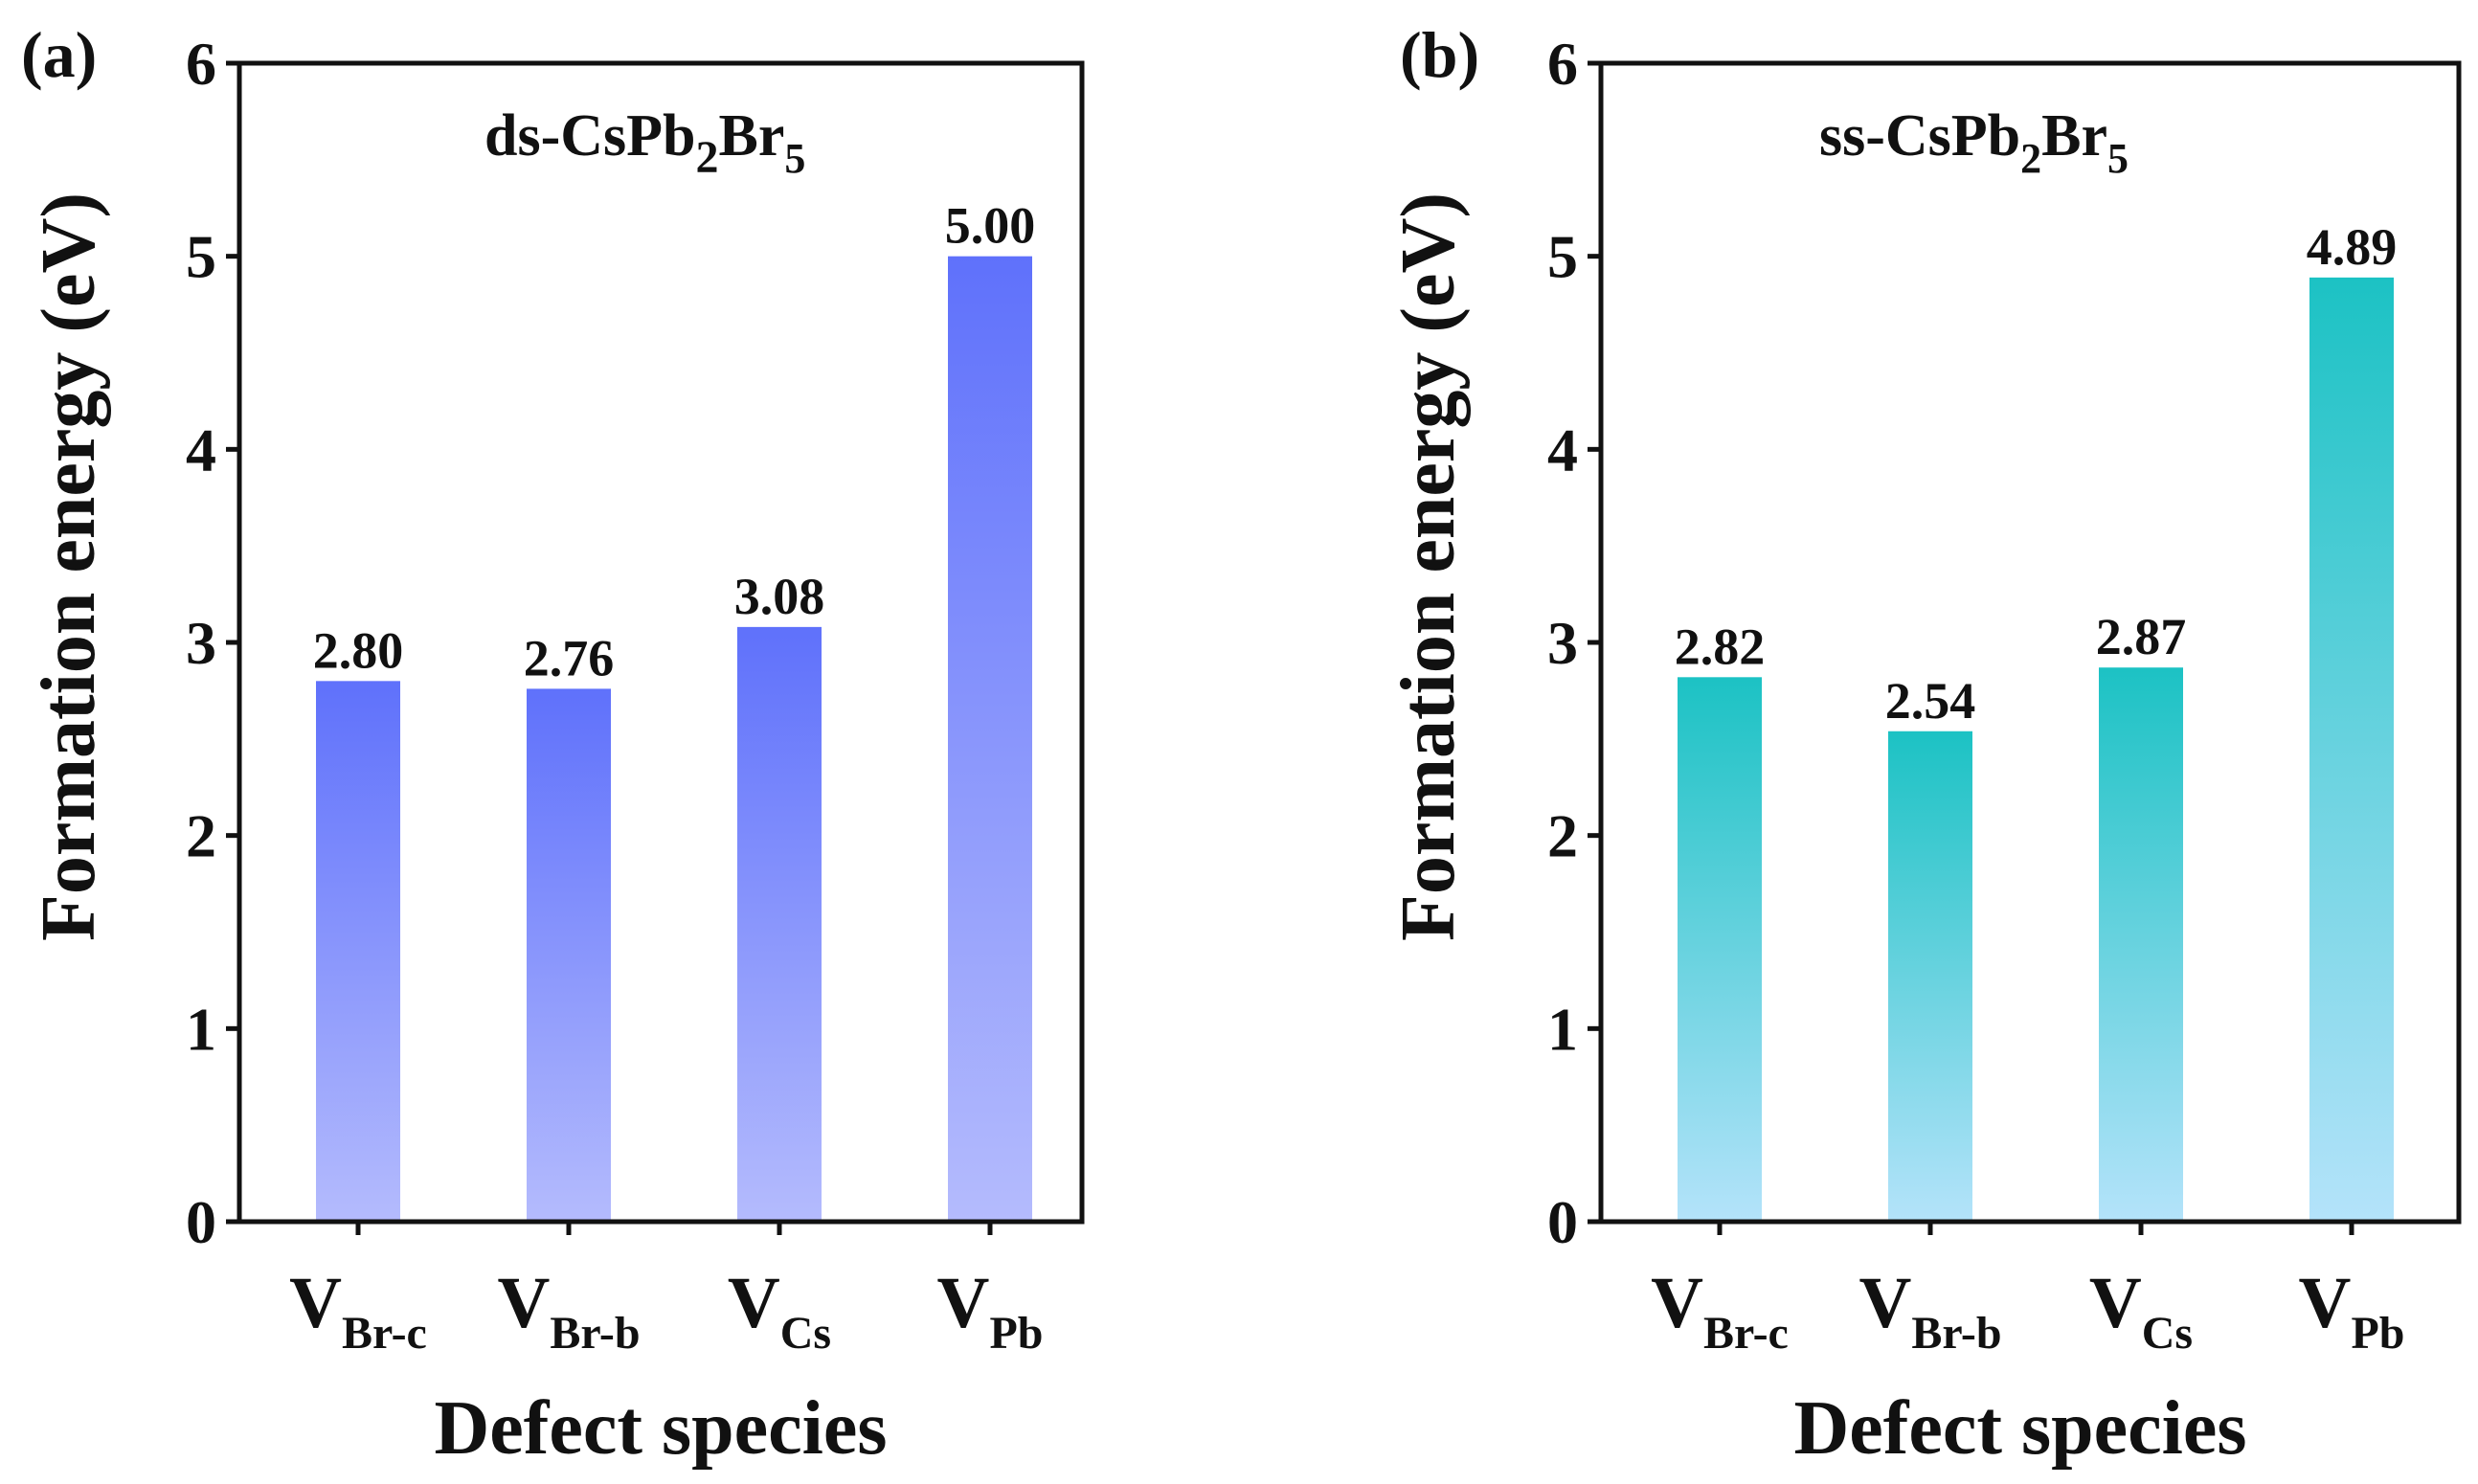 This screenshot has width=2478, height=1484. What do you see at coordinates (660, 1428) in the screenshot?
I see `panel-a-x-axis-title: Defect species` at bounding box center [660, 1428].